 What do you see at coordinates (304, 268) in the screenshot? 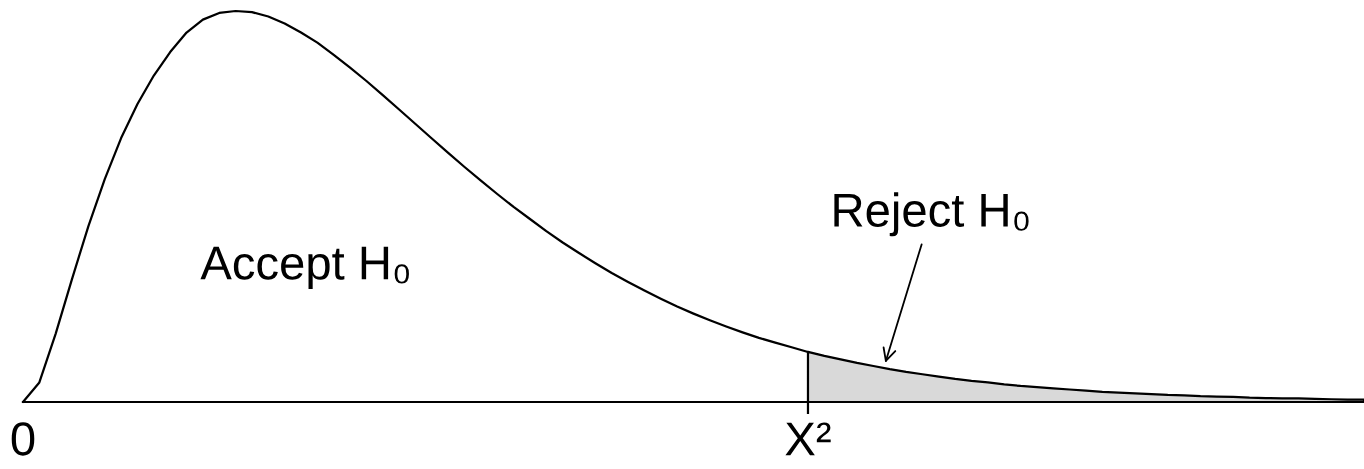
I see `annotation: Accept H₀` at bounding box center [304, 268].